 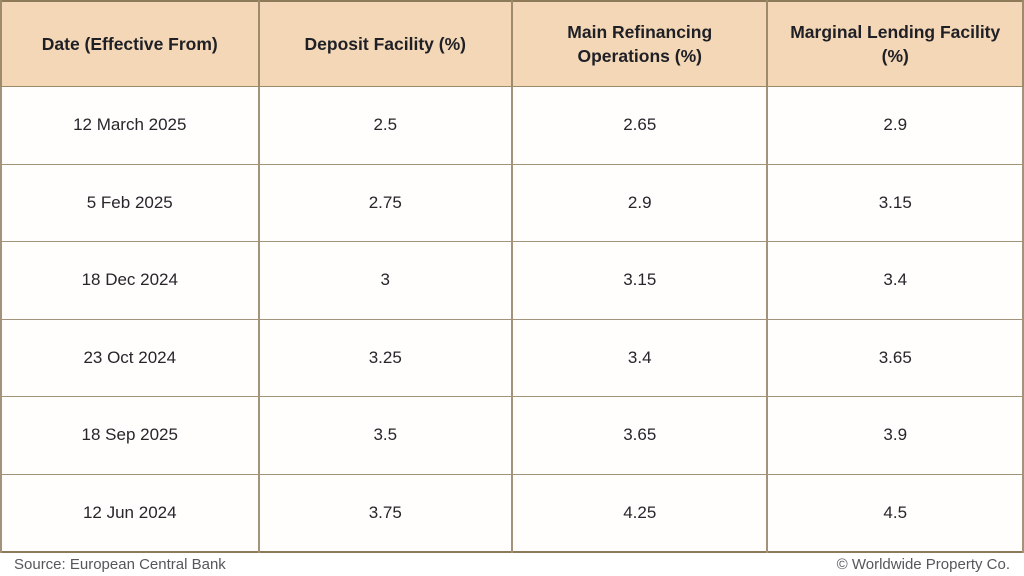 I want to click on table-row: 23 Oct 2024 3.25 3.4 3.65, so click(x=512, y=357).